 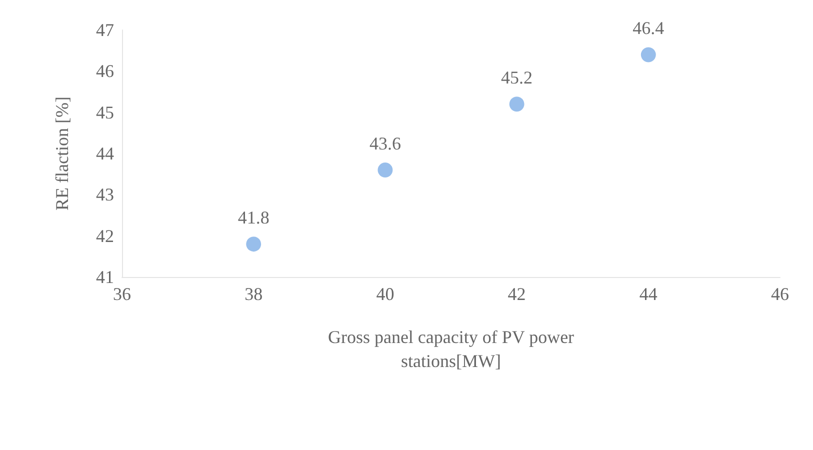 I want to click on y-tick-label: 47, so click(x=105, y=30).